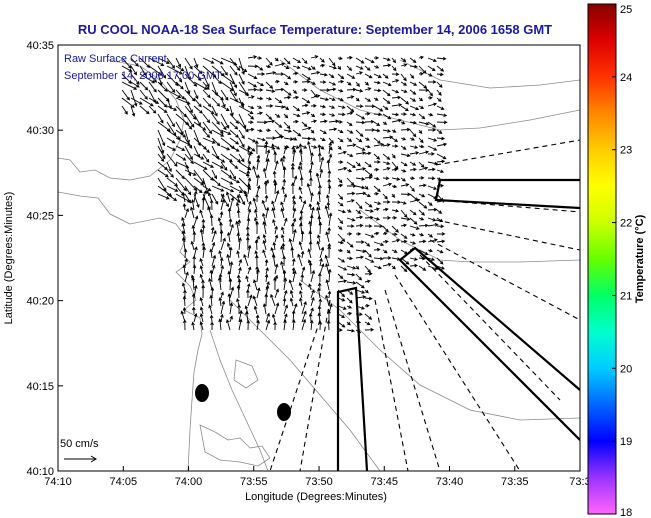 The height and width of the screenshot is (518, 651). I want to click on y-tick-label: 40:30, so click(40, 131).